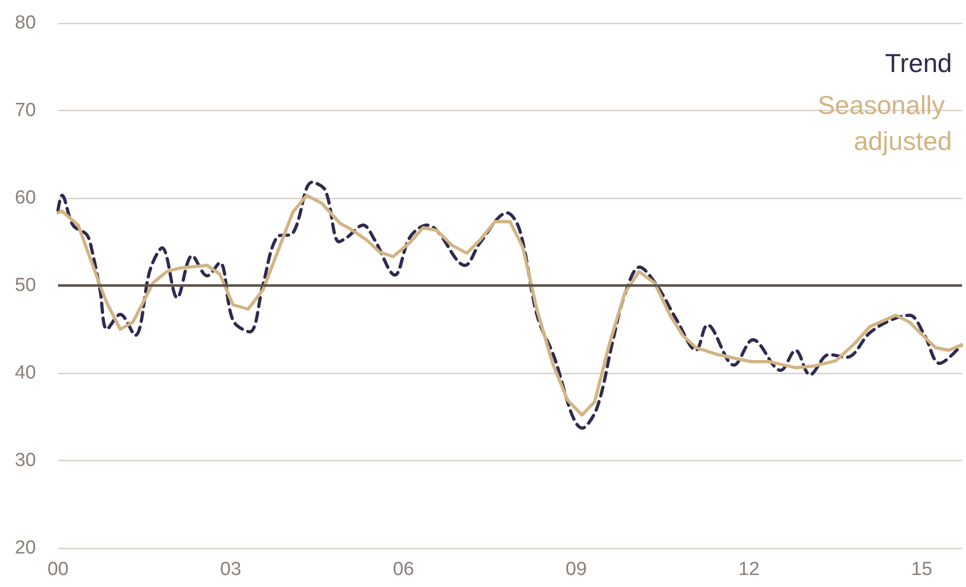 The height and width of the screenshot is (587, 966). Describe the element at coordinates (921, 569) in the screenshot. I see `x-tick-label: 15` at that location.